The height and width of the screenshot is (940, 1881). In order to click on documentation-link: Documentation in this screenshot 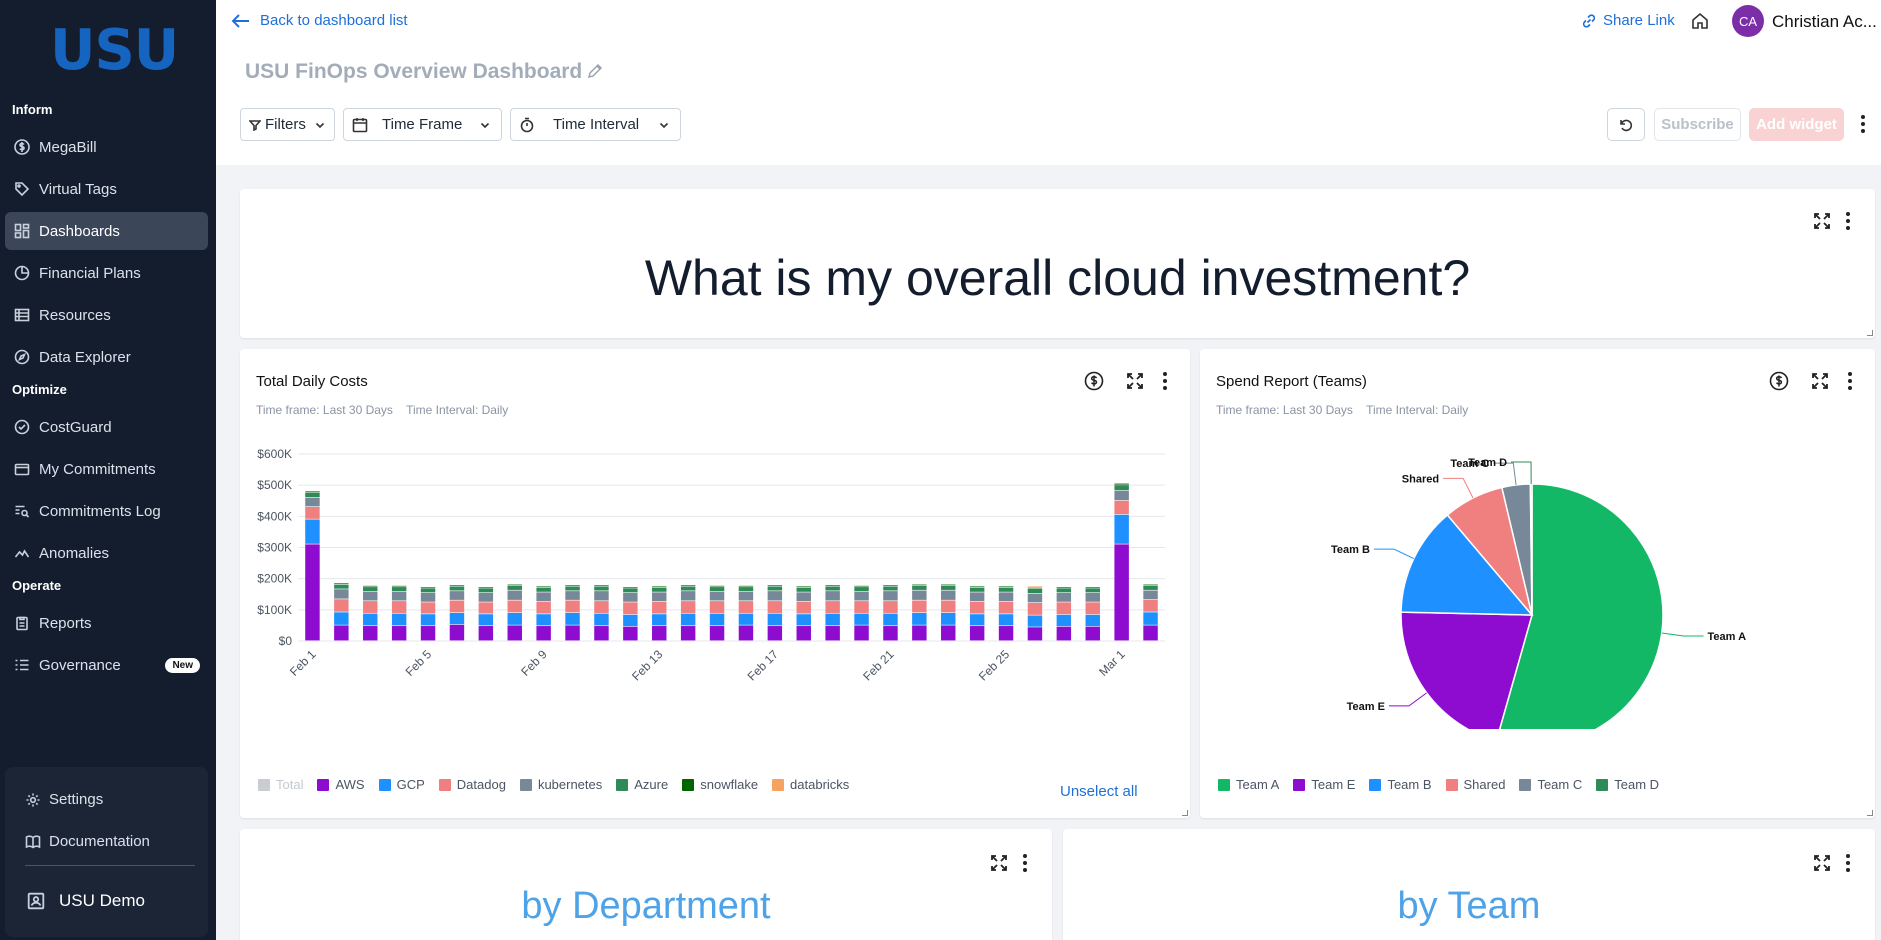, I will do `click(87, 841)`.